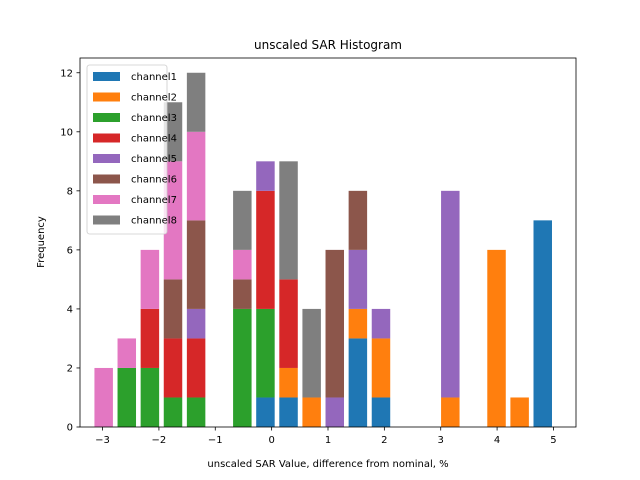  I want to click on x-tick-label: 1, so click(328, 440).